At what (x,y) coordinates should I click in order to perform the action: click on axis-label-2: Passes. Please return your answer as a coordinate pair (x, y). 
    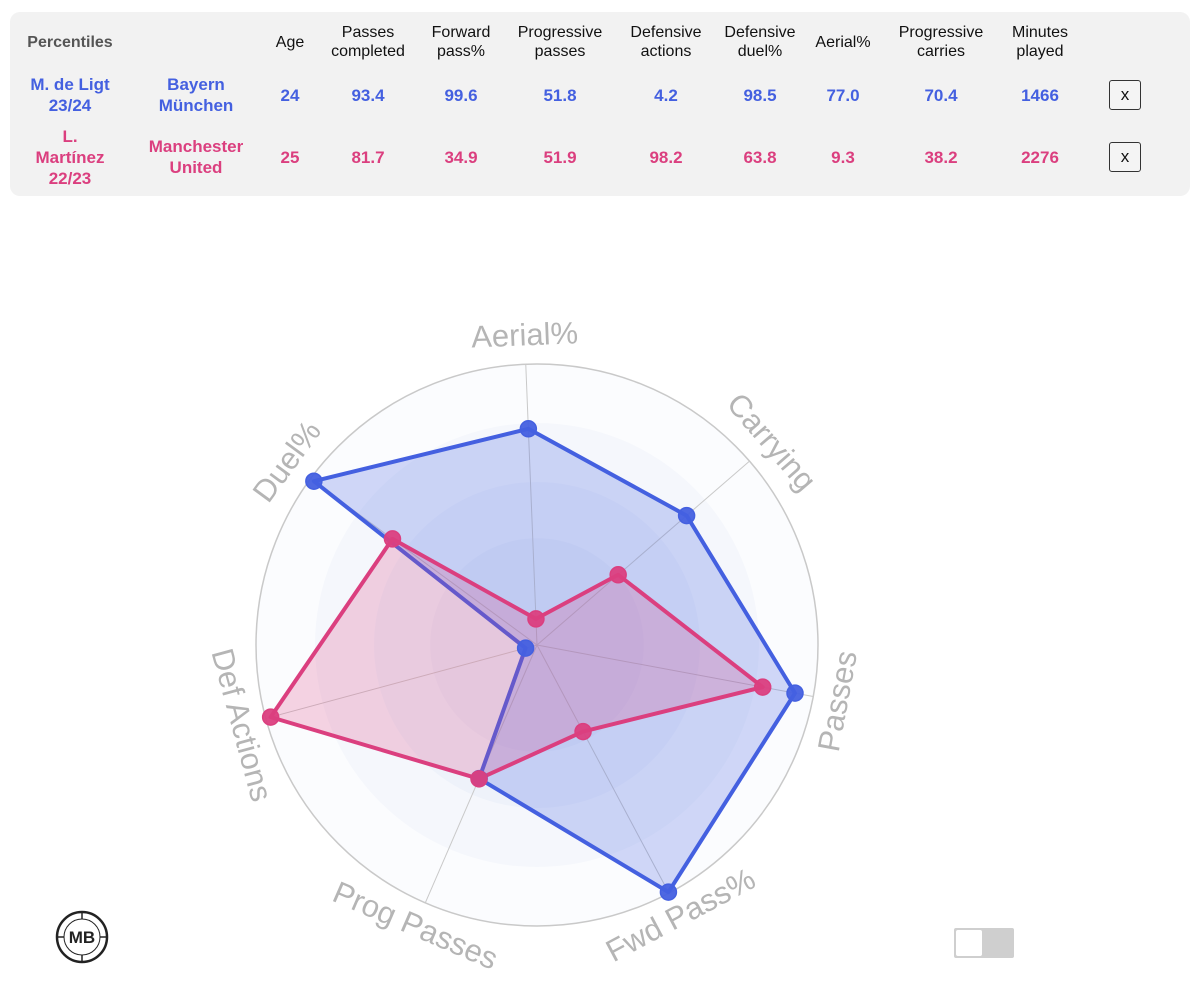
    Looking at the image, I should click on (837, 701).